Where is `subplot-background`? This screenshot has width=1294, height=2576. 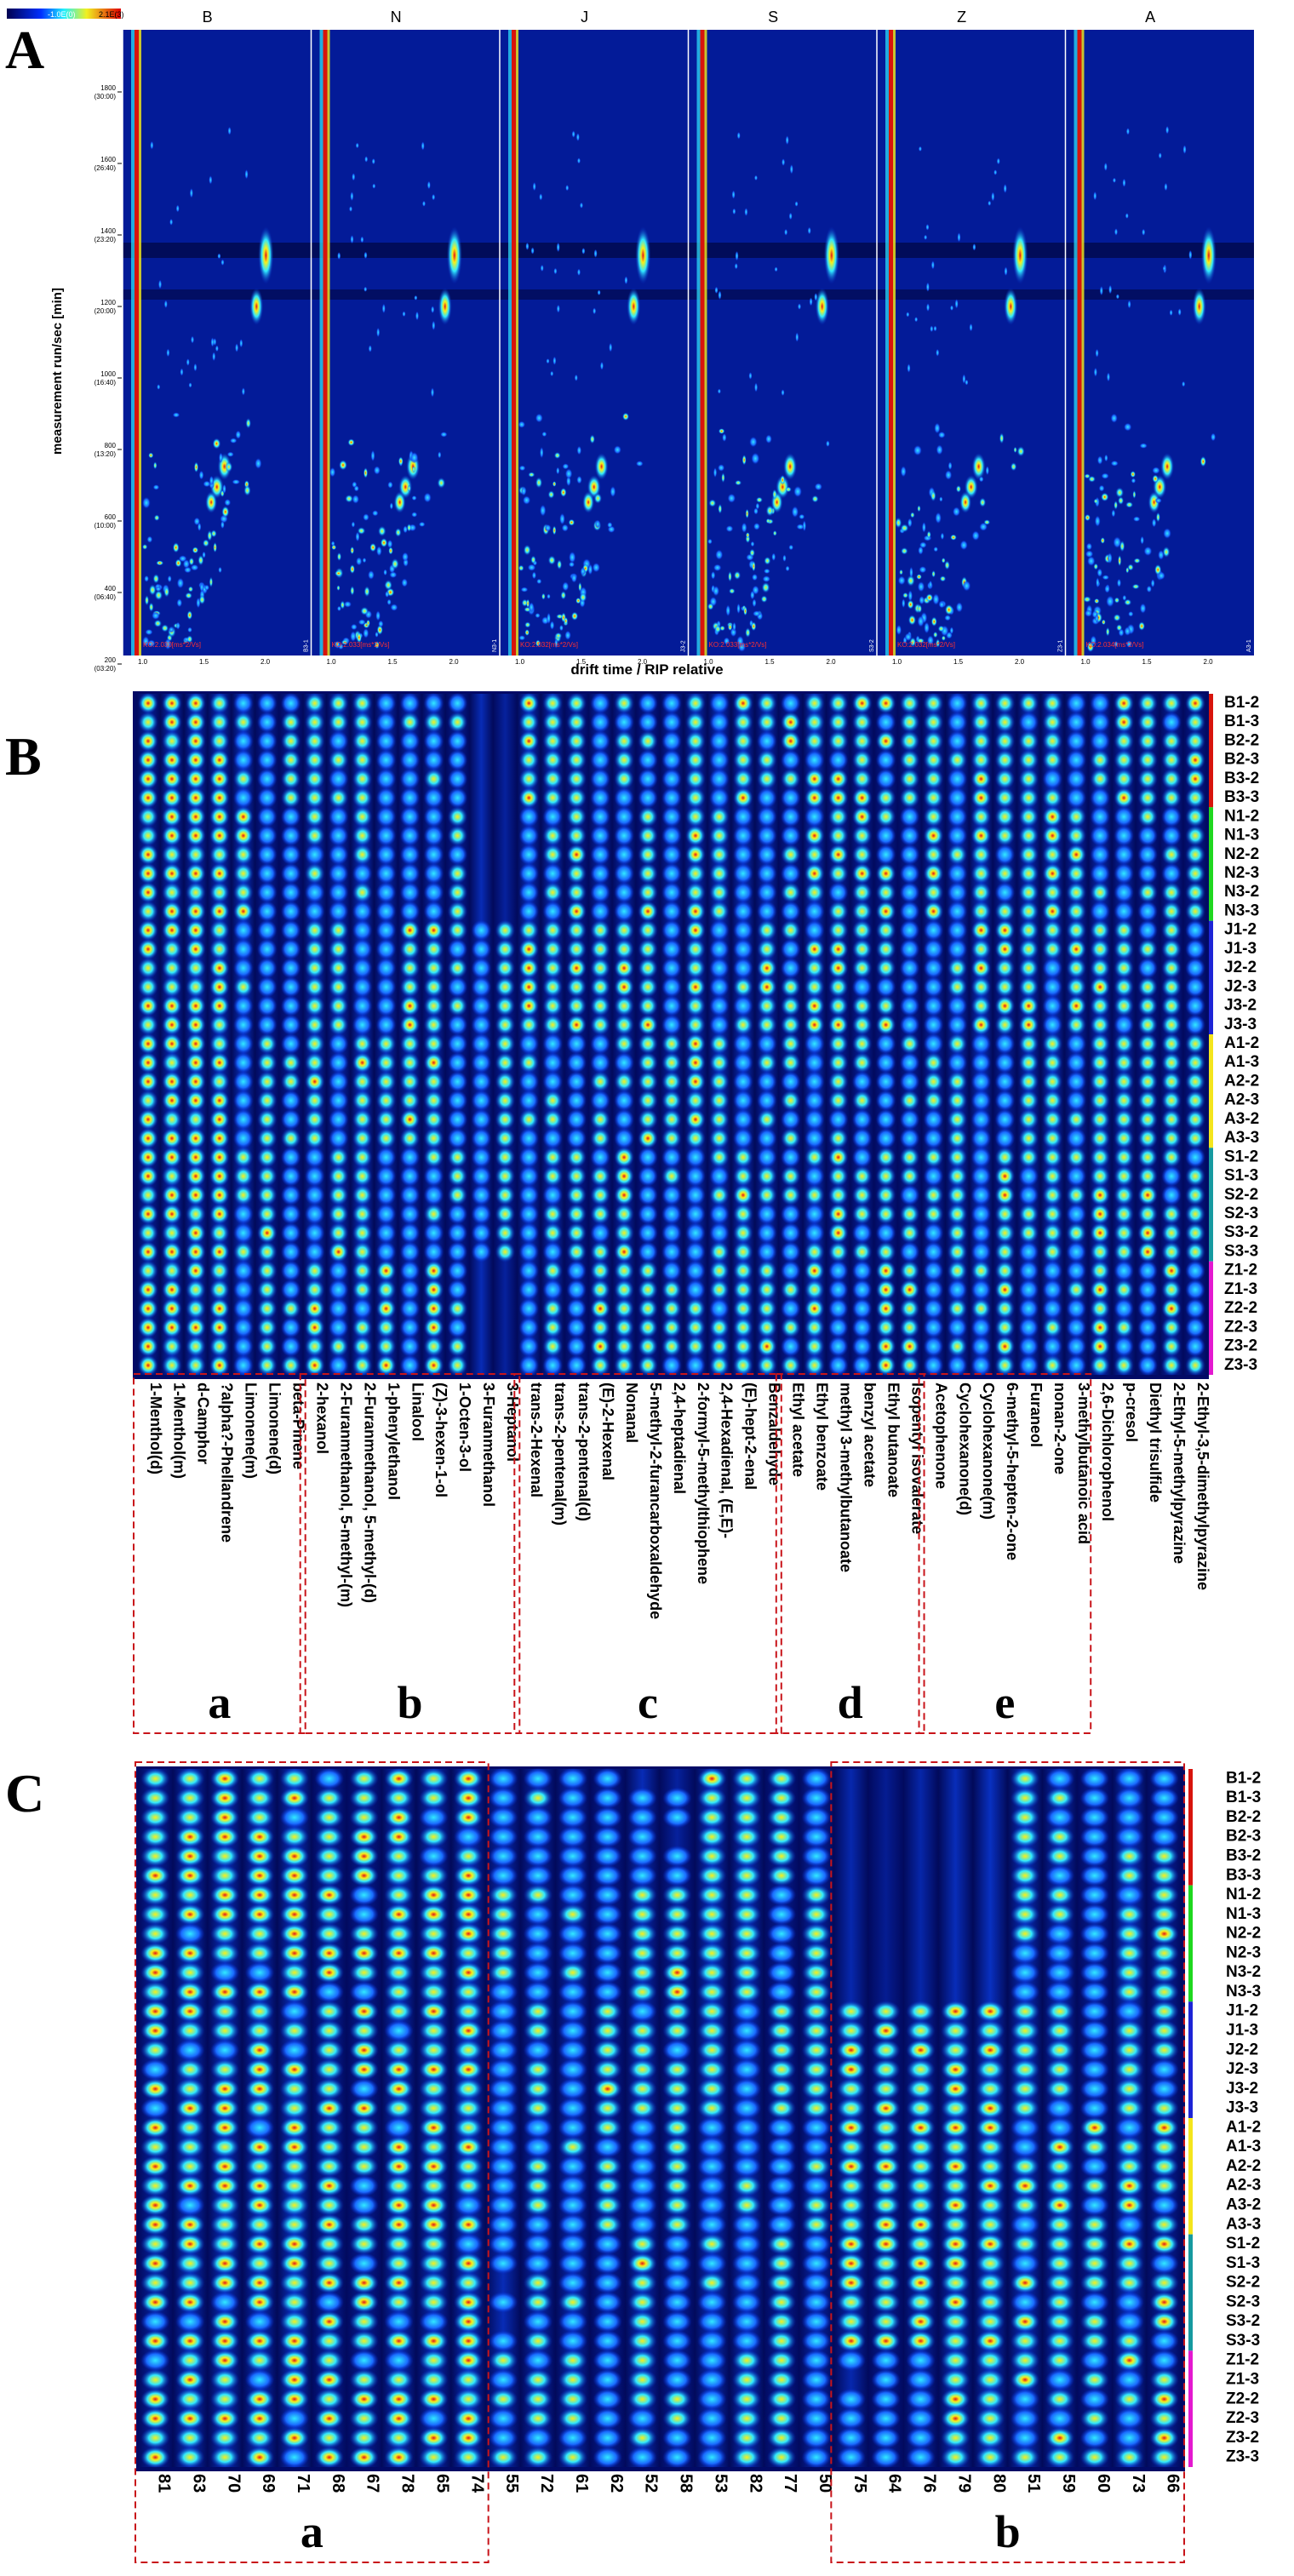
subplot-background is located at coordinates (594, 343).